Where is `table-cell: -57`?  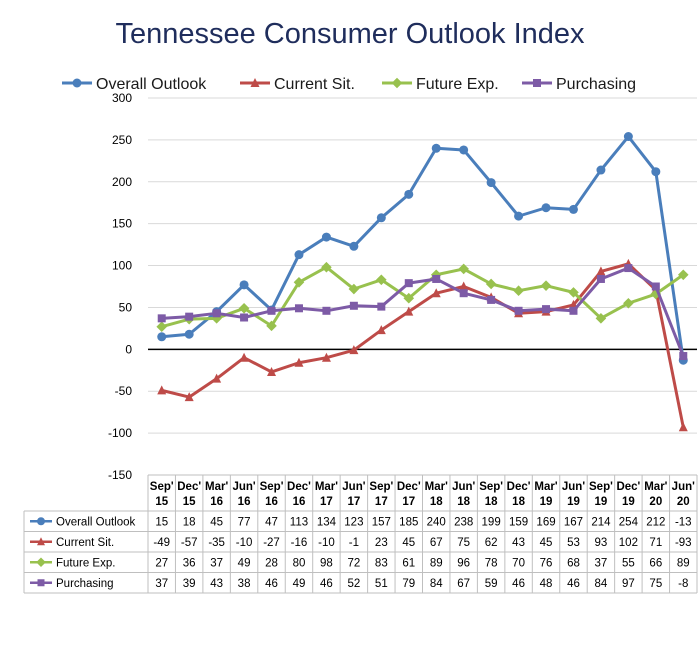
table-cell: -57 is located at coordinates (189, 543).